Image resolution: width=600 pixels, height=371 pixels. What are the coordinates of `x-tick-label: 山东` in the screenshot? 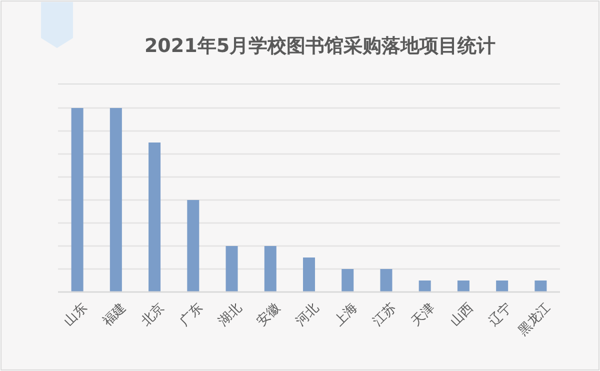 It's located at (75, 315).